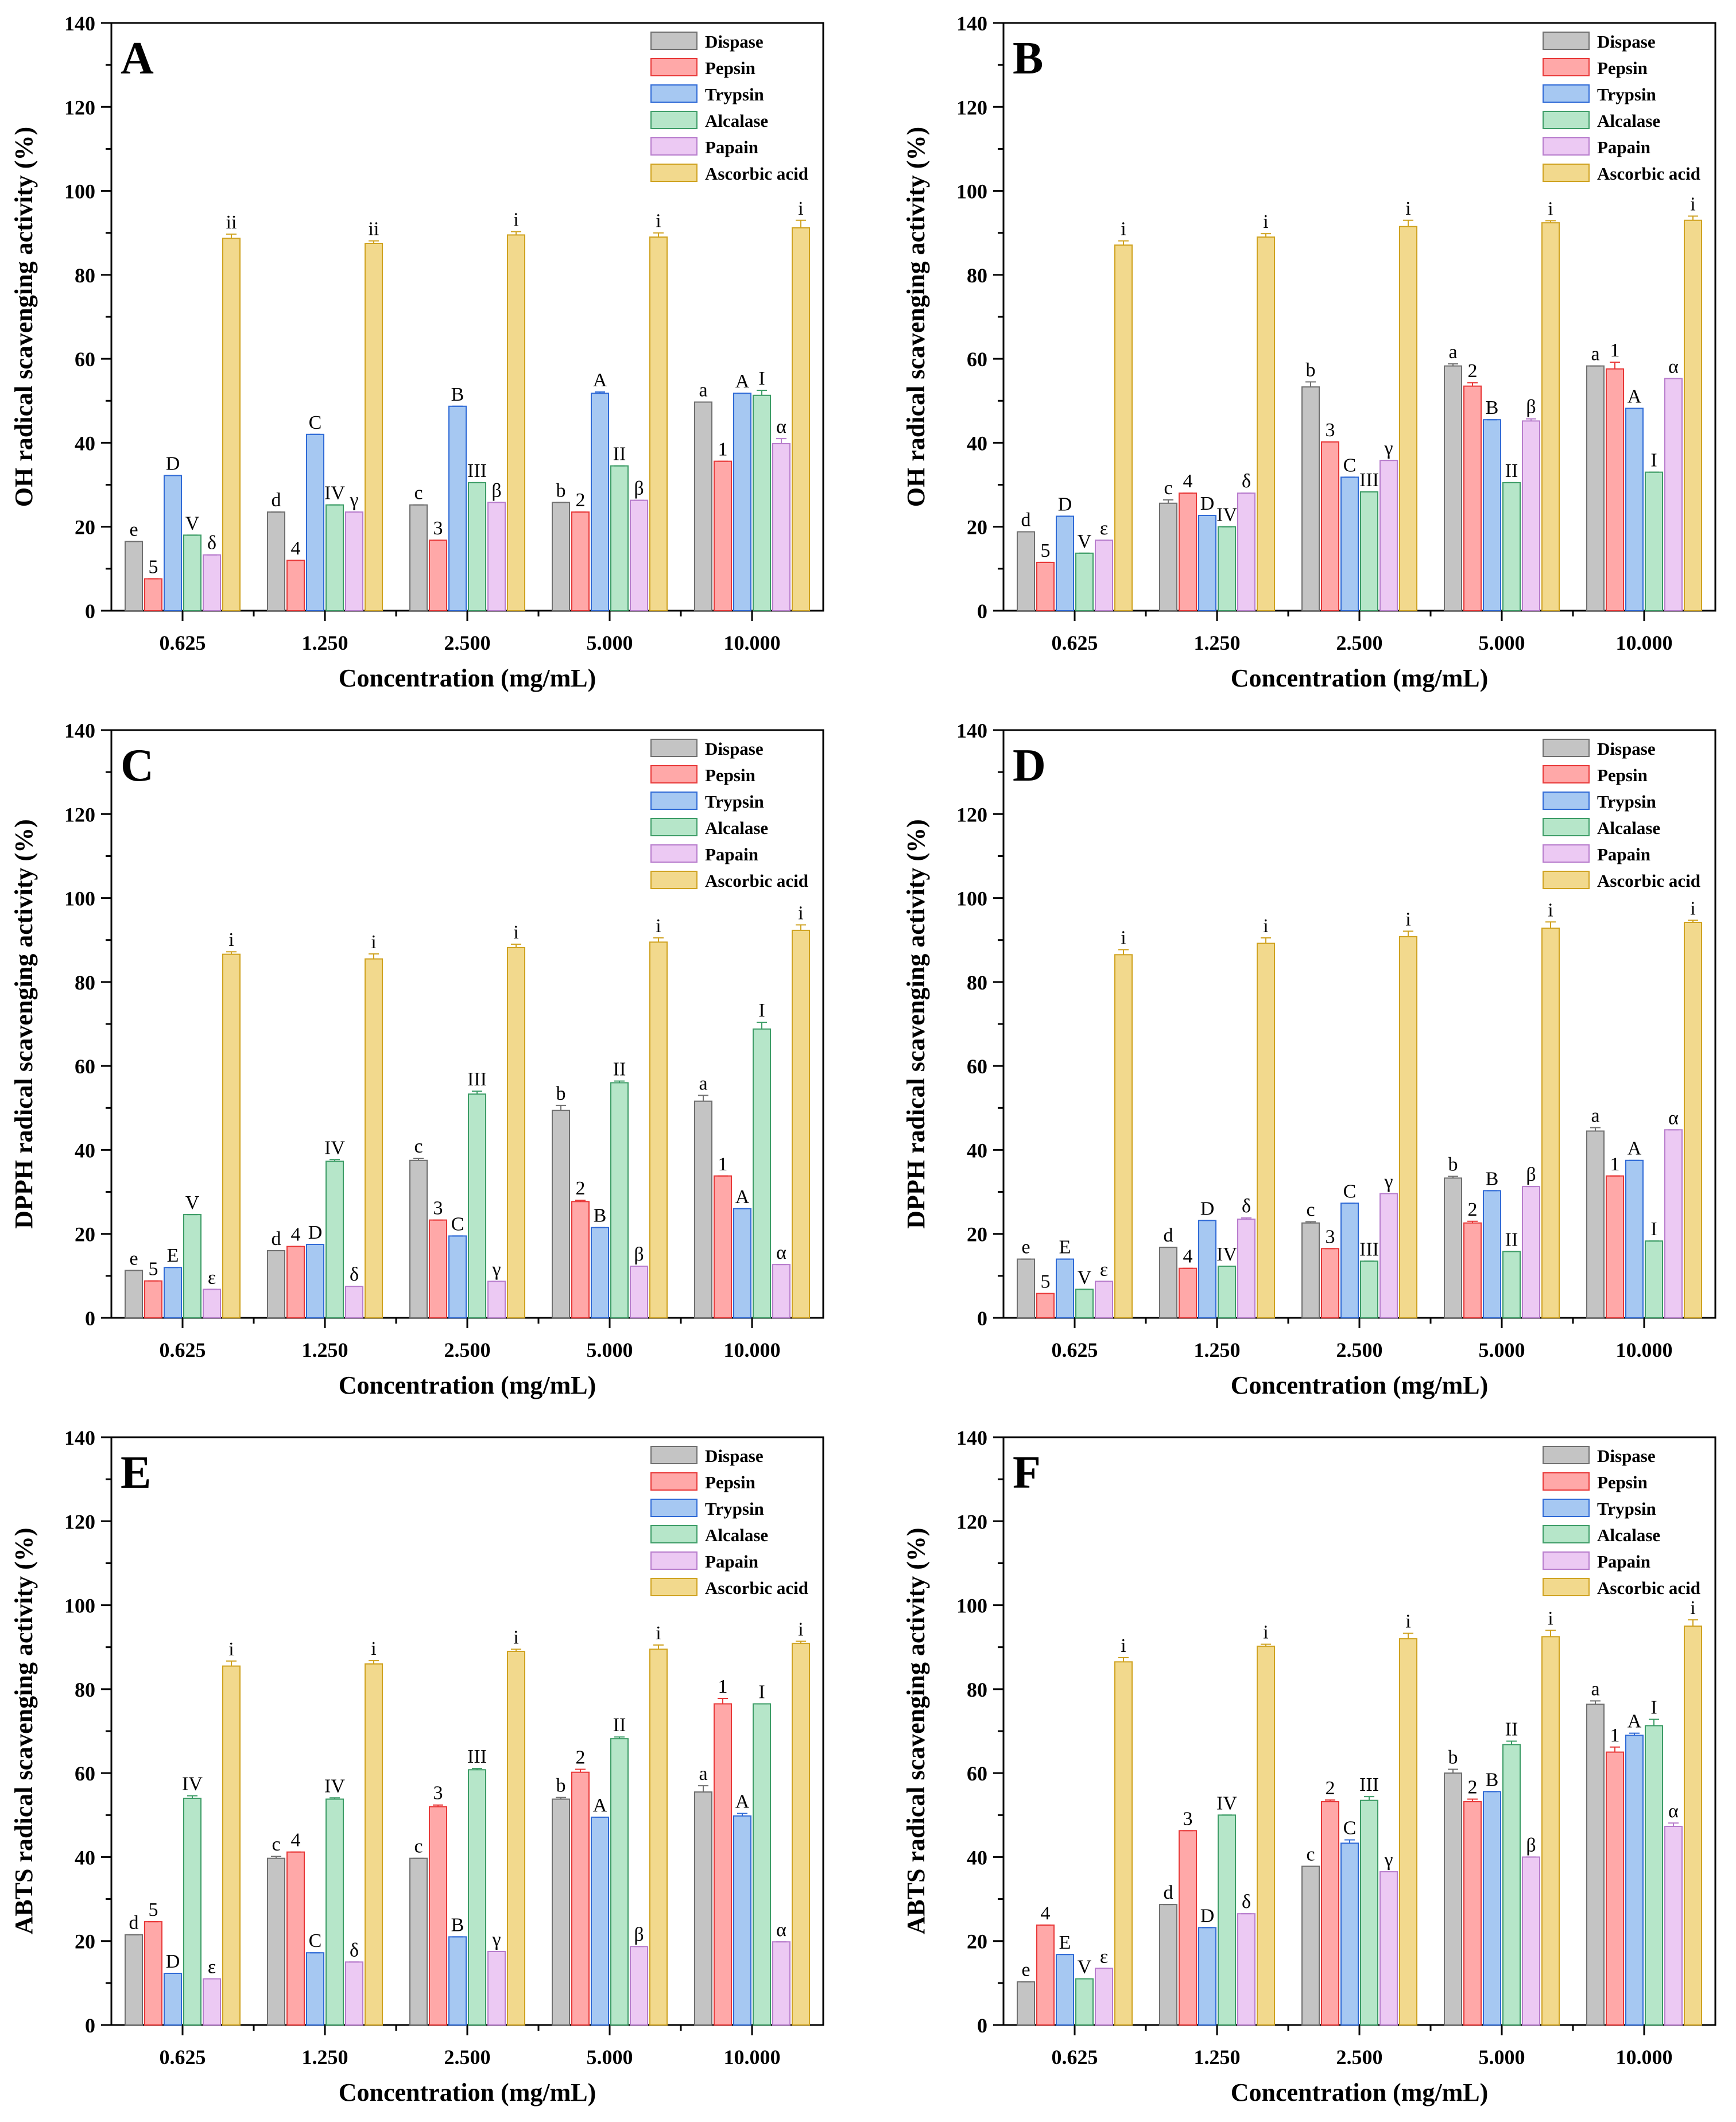 This screenshot has width=1736, height=2122. Describe the element at coordinates (1511, 1239) in the screenshot. I see `significance-label: II` at that location.